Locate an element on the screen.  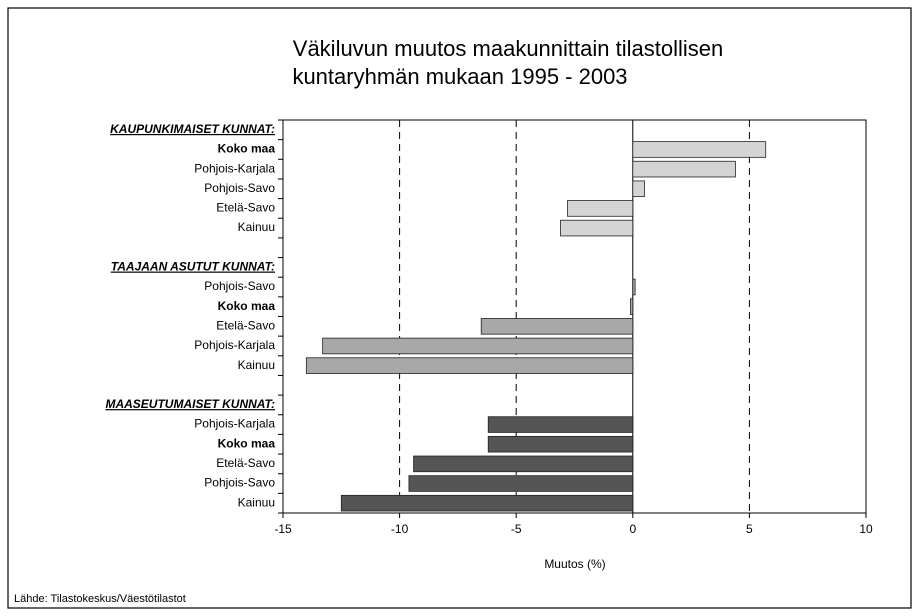
x-axis-label: Muutos (%) is located at coordinates (574, 564).